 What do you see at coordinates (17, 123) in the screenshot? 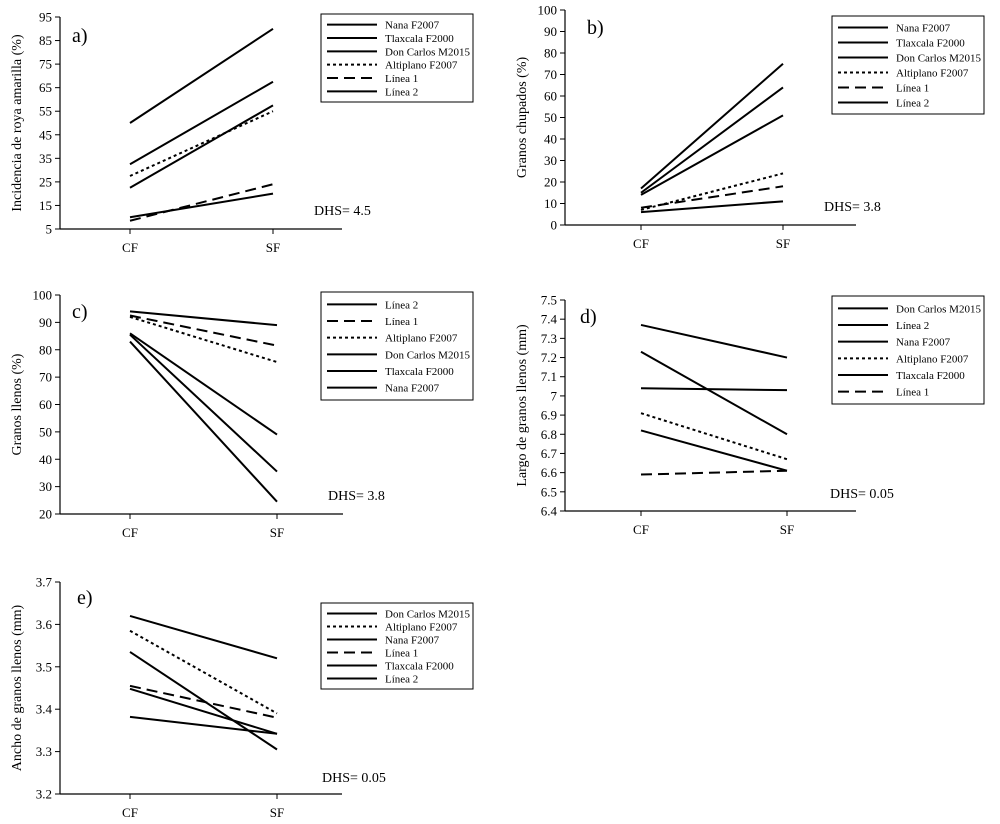
I see `y-axis-label: Incidencia de roya amarilla (%)` at bounding box center [17, 123].